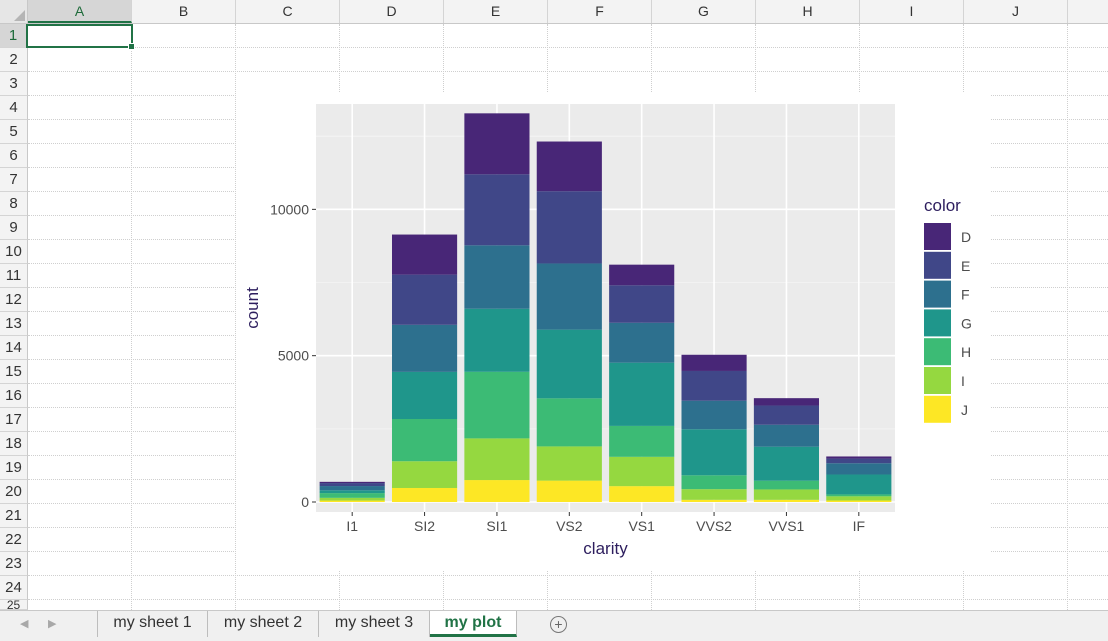  Describe the element at coordinates (496, 11) in the screenshot. I see `column-header-e: E` at that location.